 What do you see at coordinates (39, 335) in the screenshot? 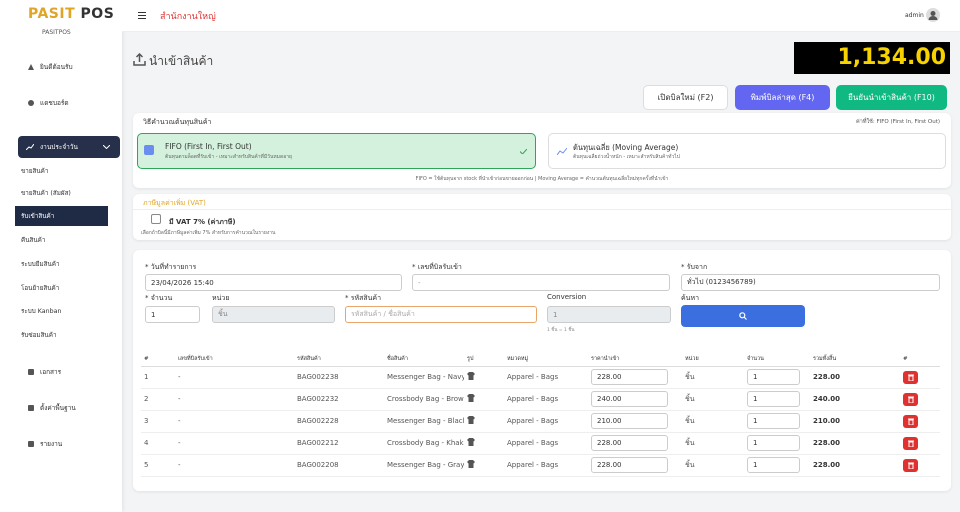
I see `submenu-item: รับซ่อมสินค้า` at bounding box center [39, 335].